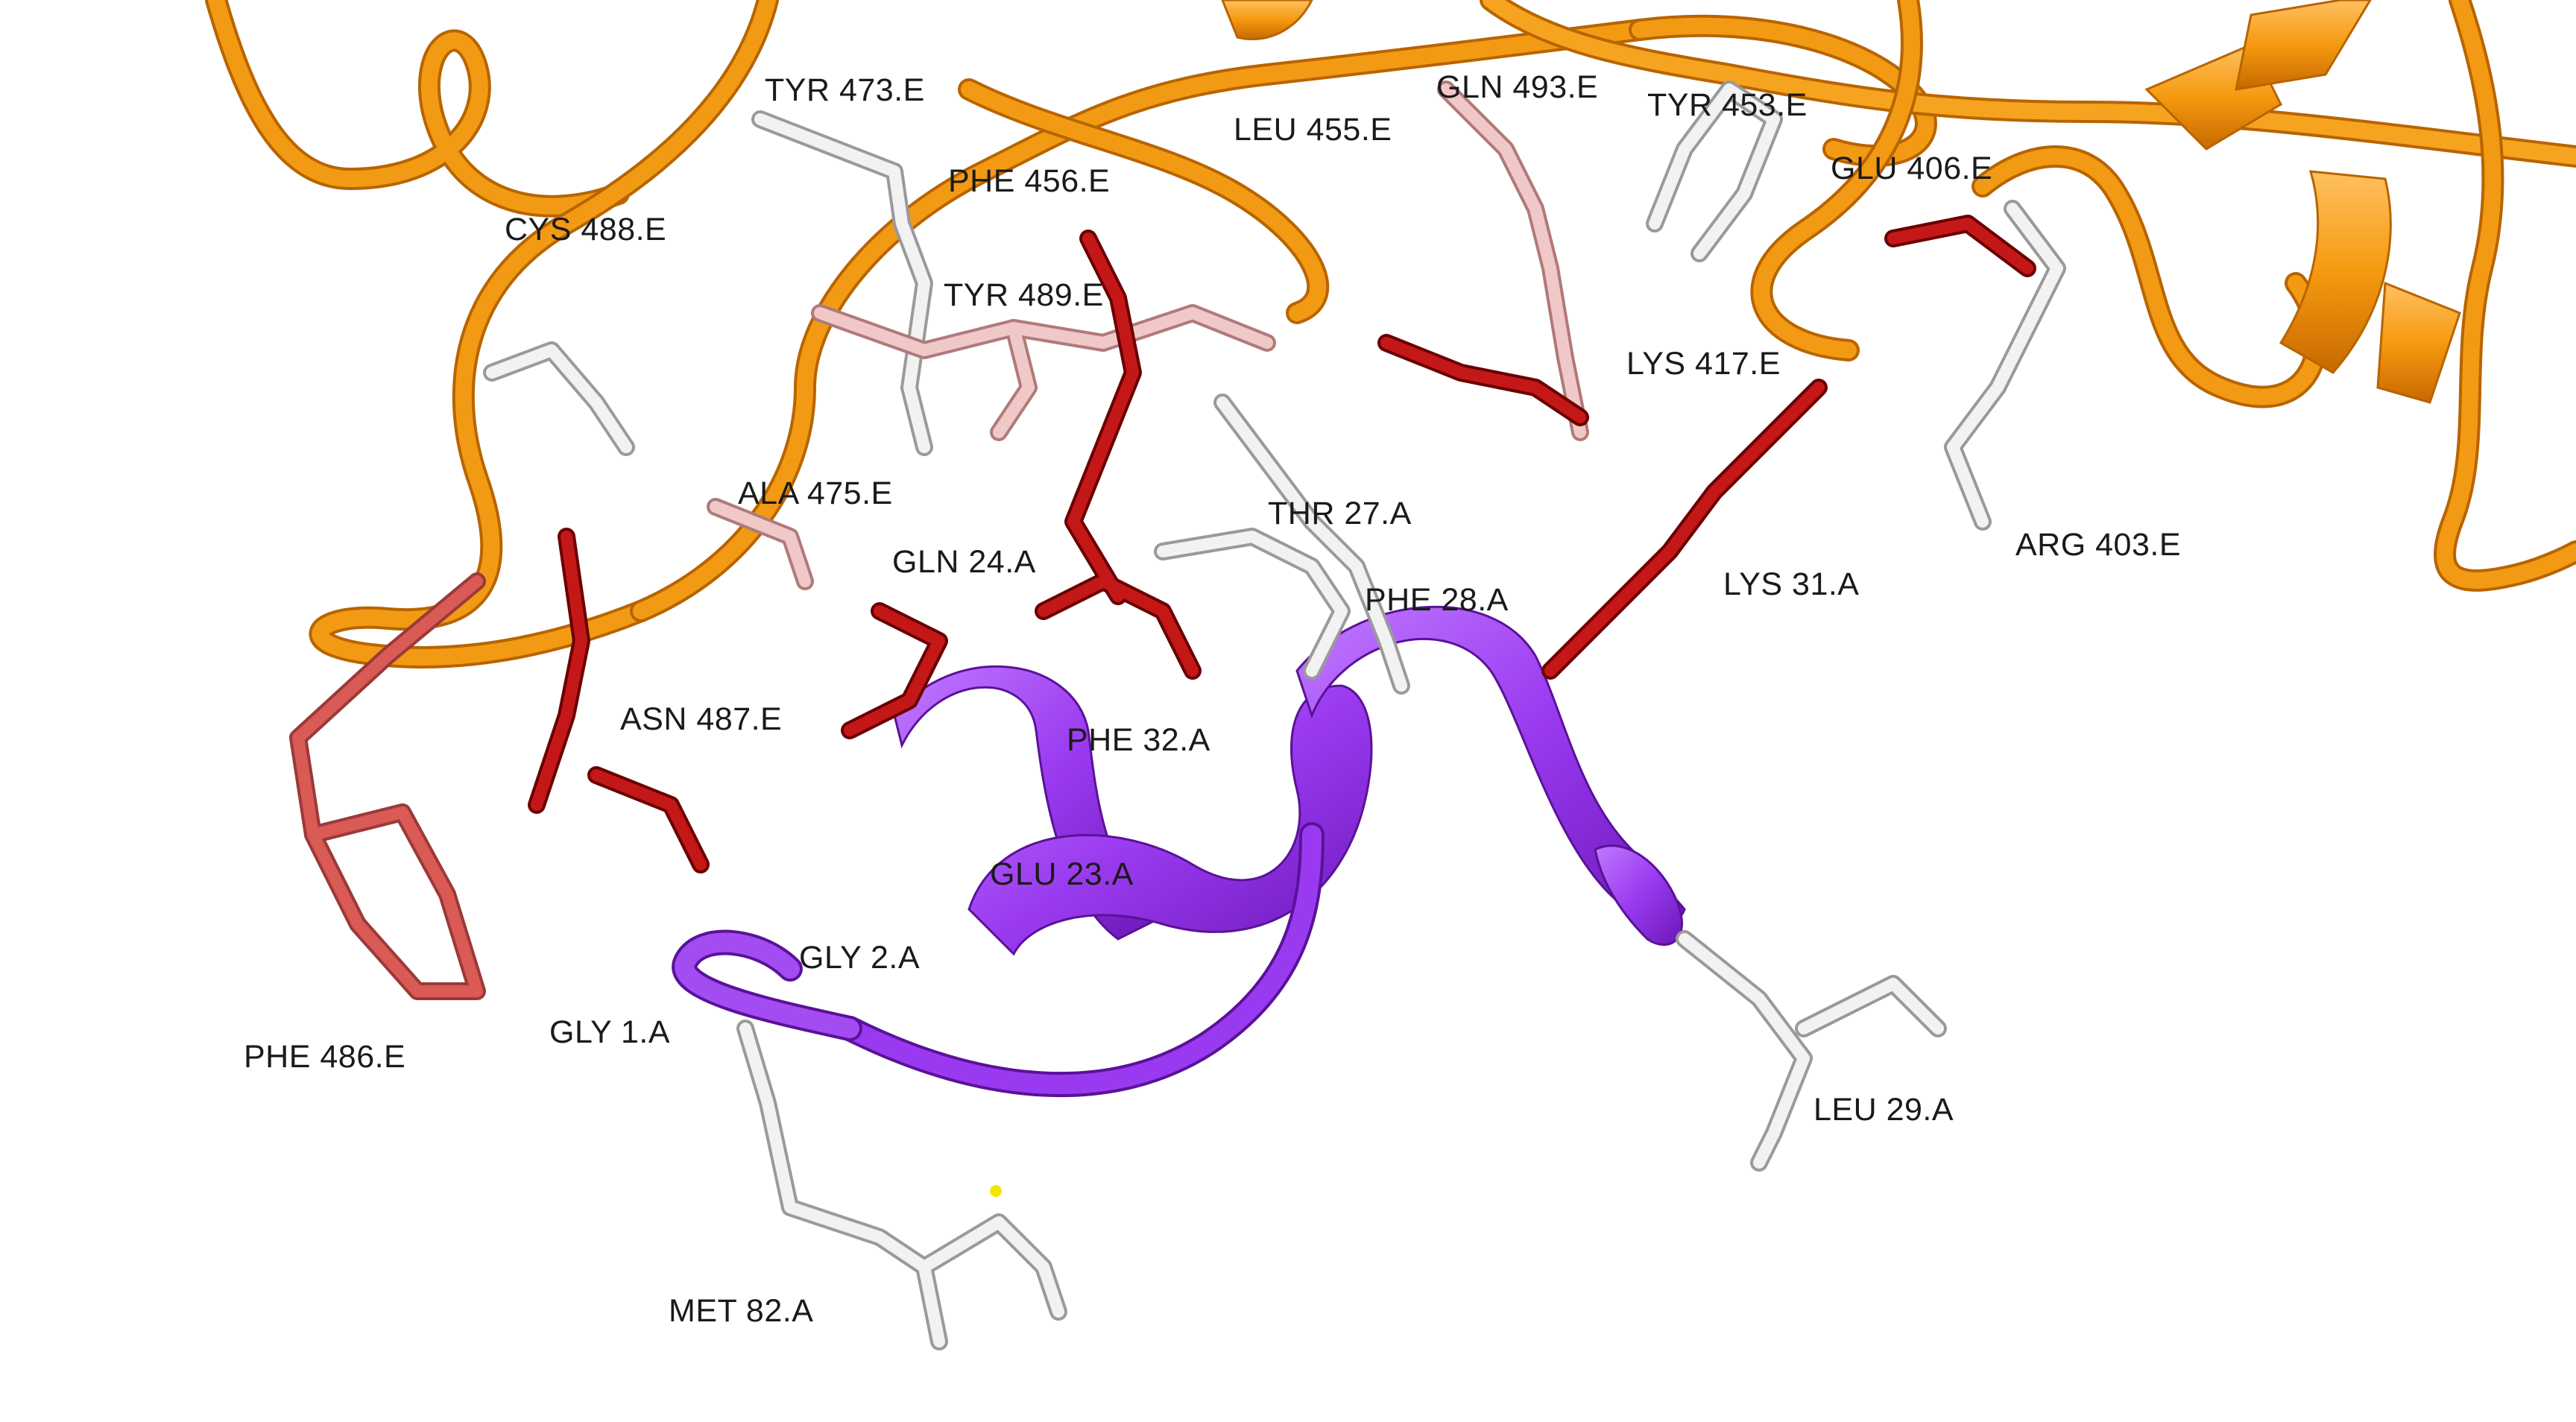  I want to click on label-lys31a: LYS 31.A, so click(1791, 584).